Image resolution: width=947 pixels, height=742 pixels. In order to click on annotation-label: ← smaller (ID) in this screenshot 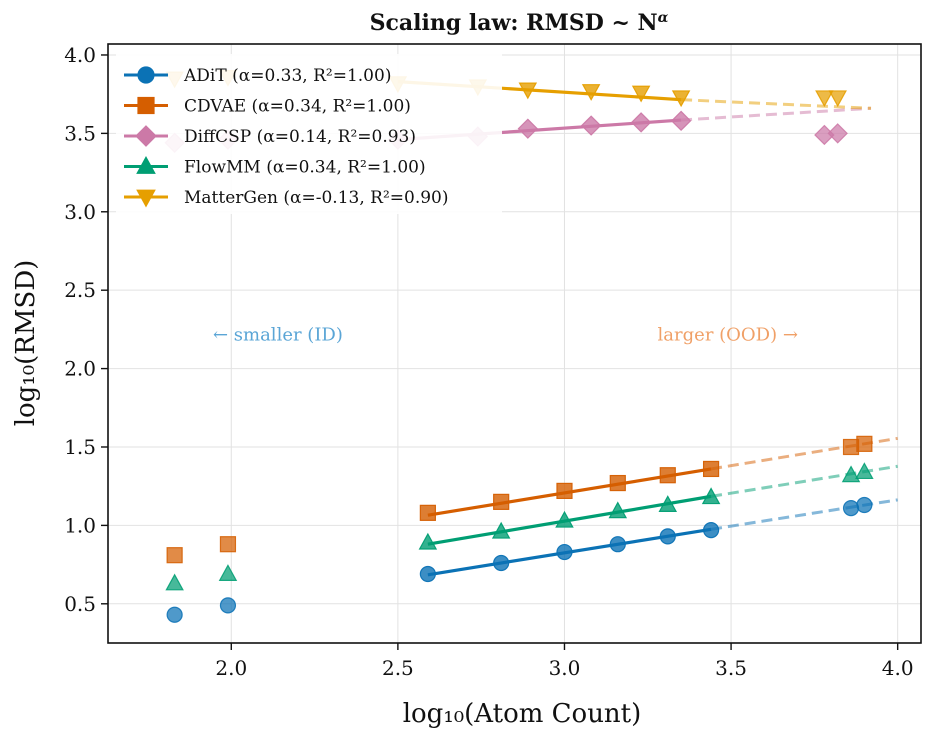, I will do `click(278, 334)`.